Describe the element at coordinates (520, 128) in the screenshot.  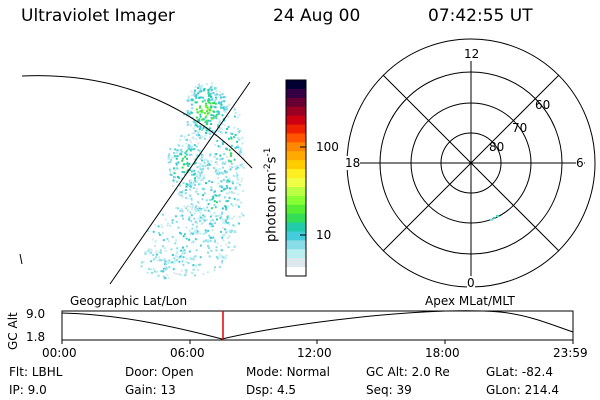
I see `lat-label-70: 70` at that location.